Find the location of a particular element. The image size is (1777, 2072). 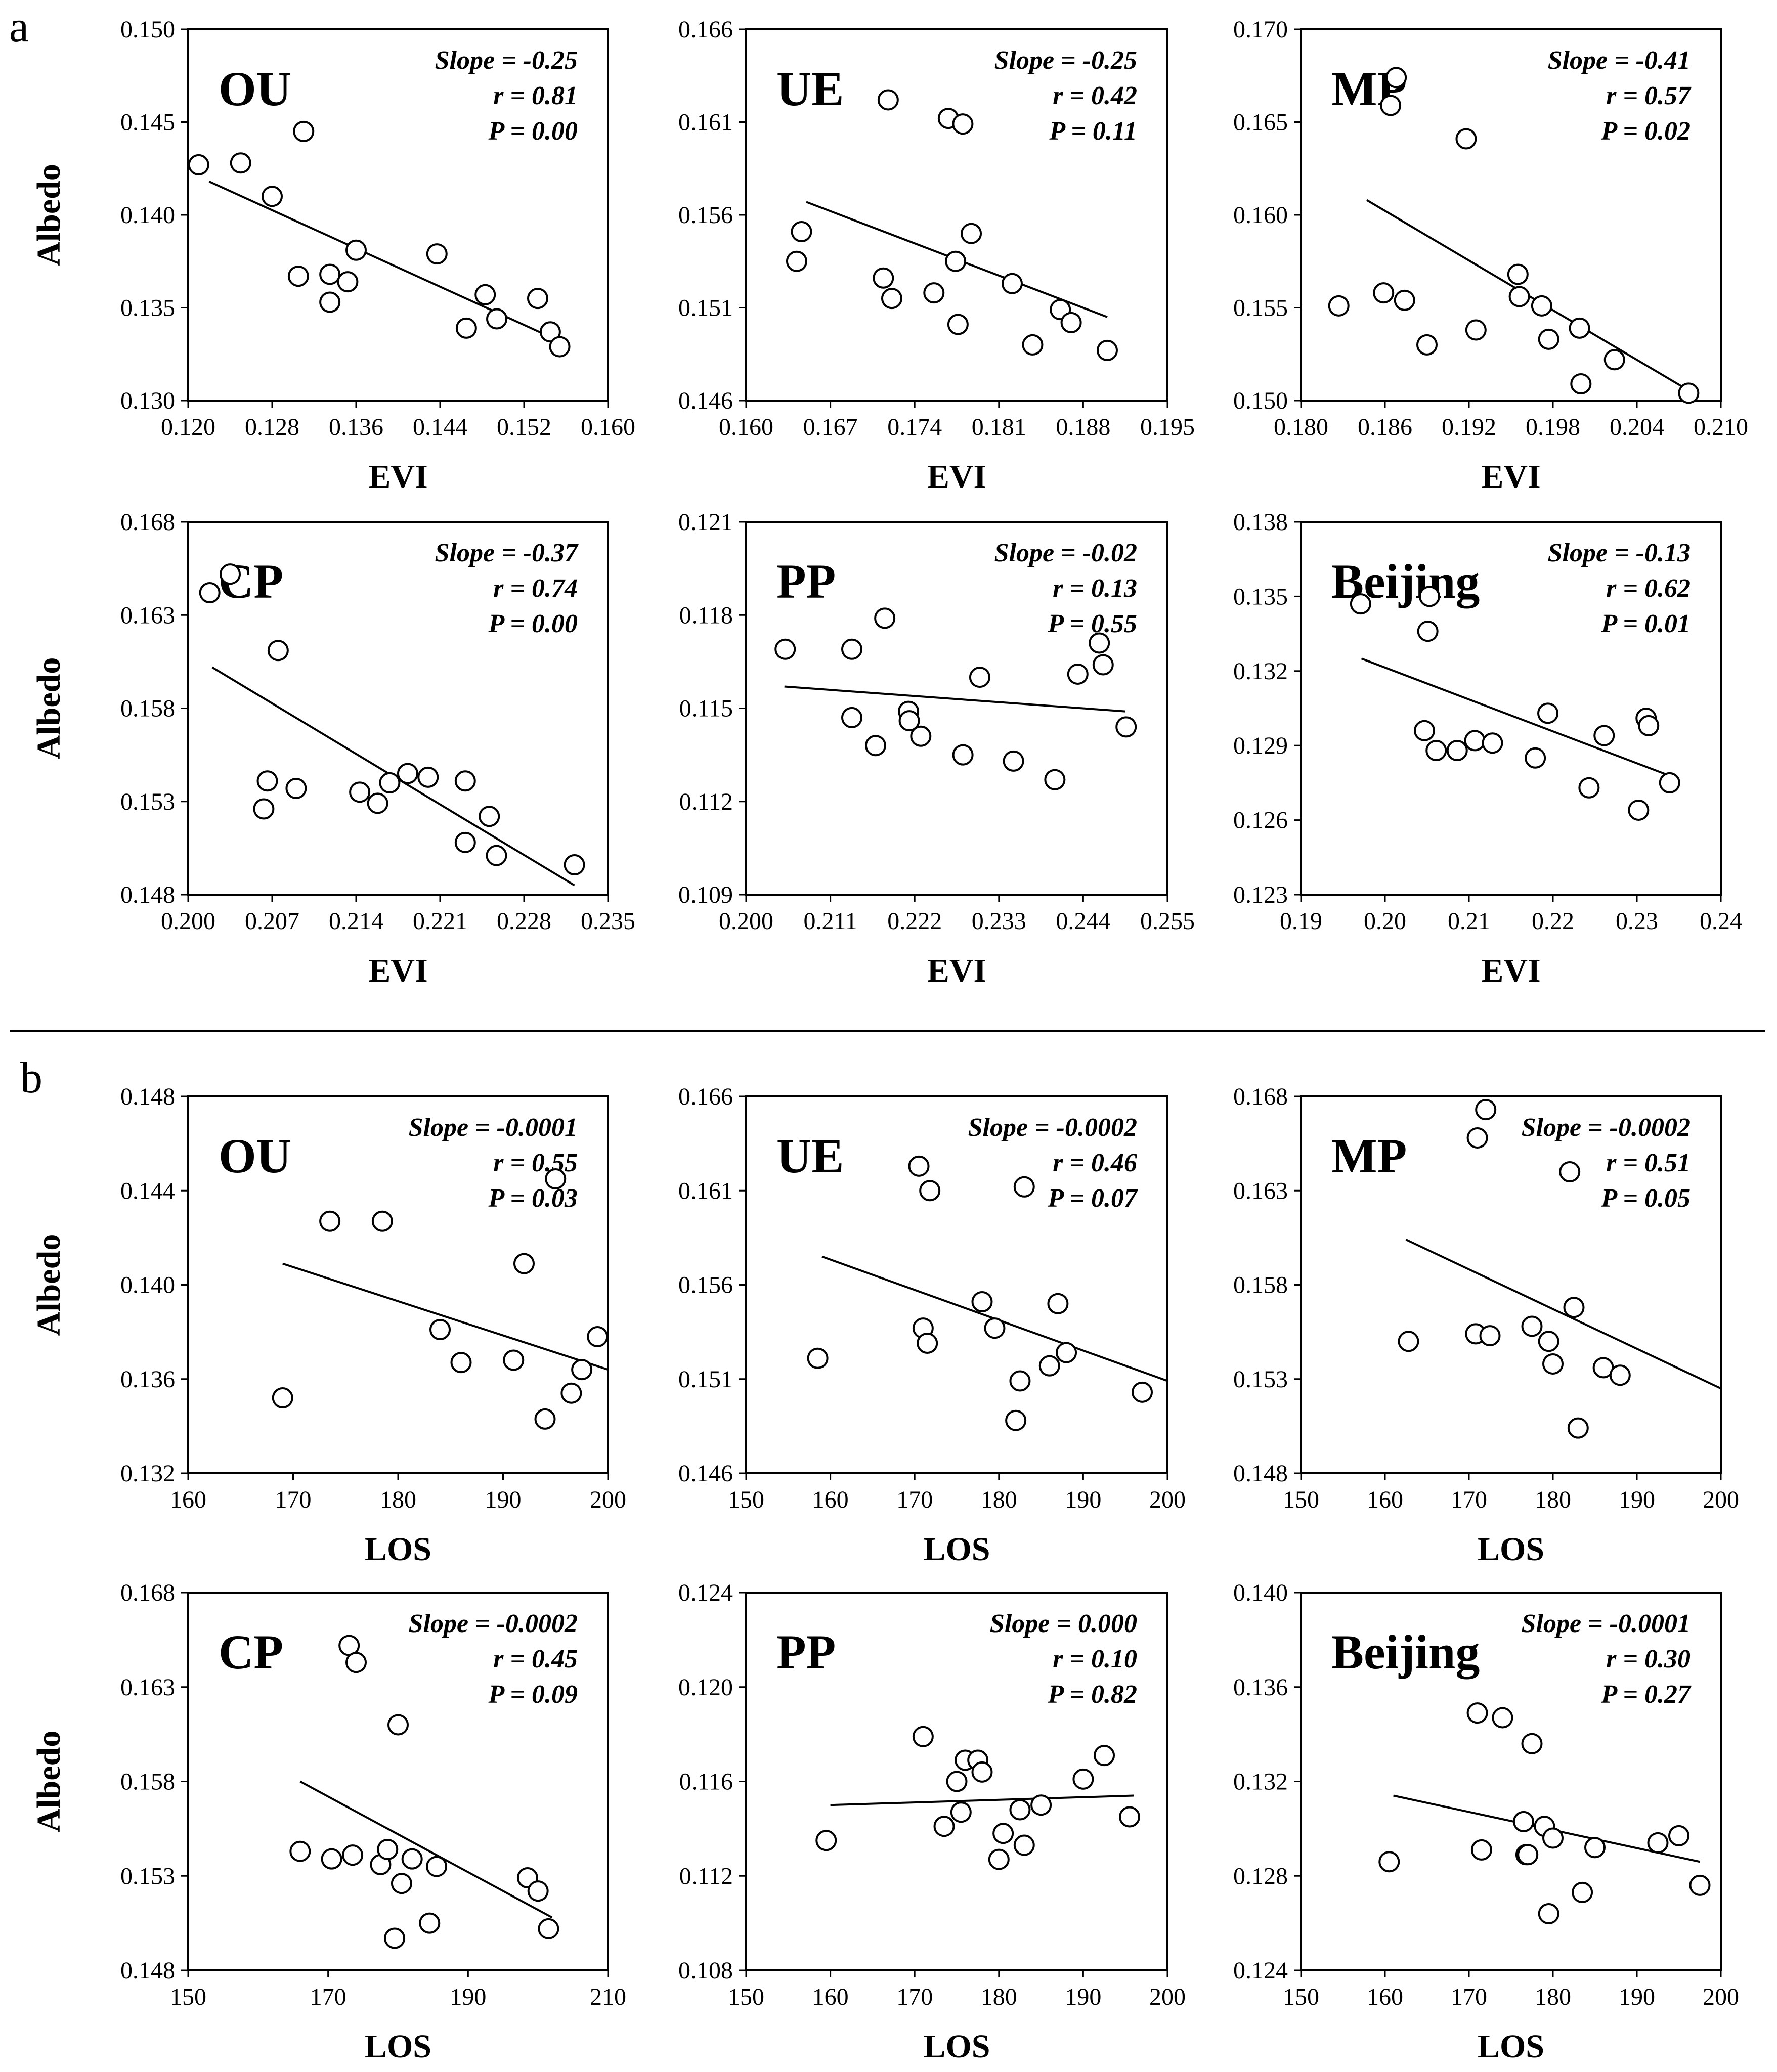

stat-line: P = 0.03 is located at coordinates (533, 1198).